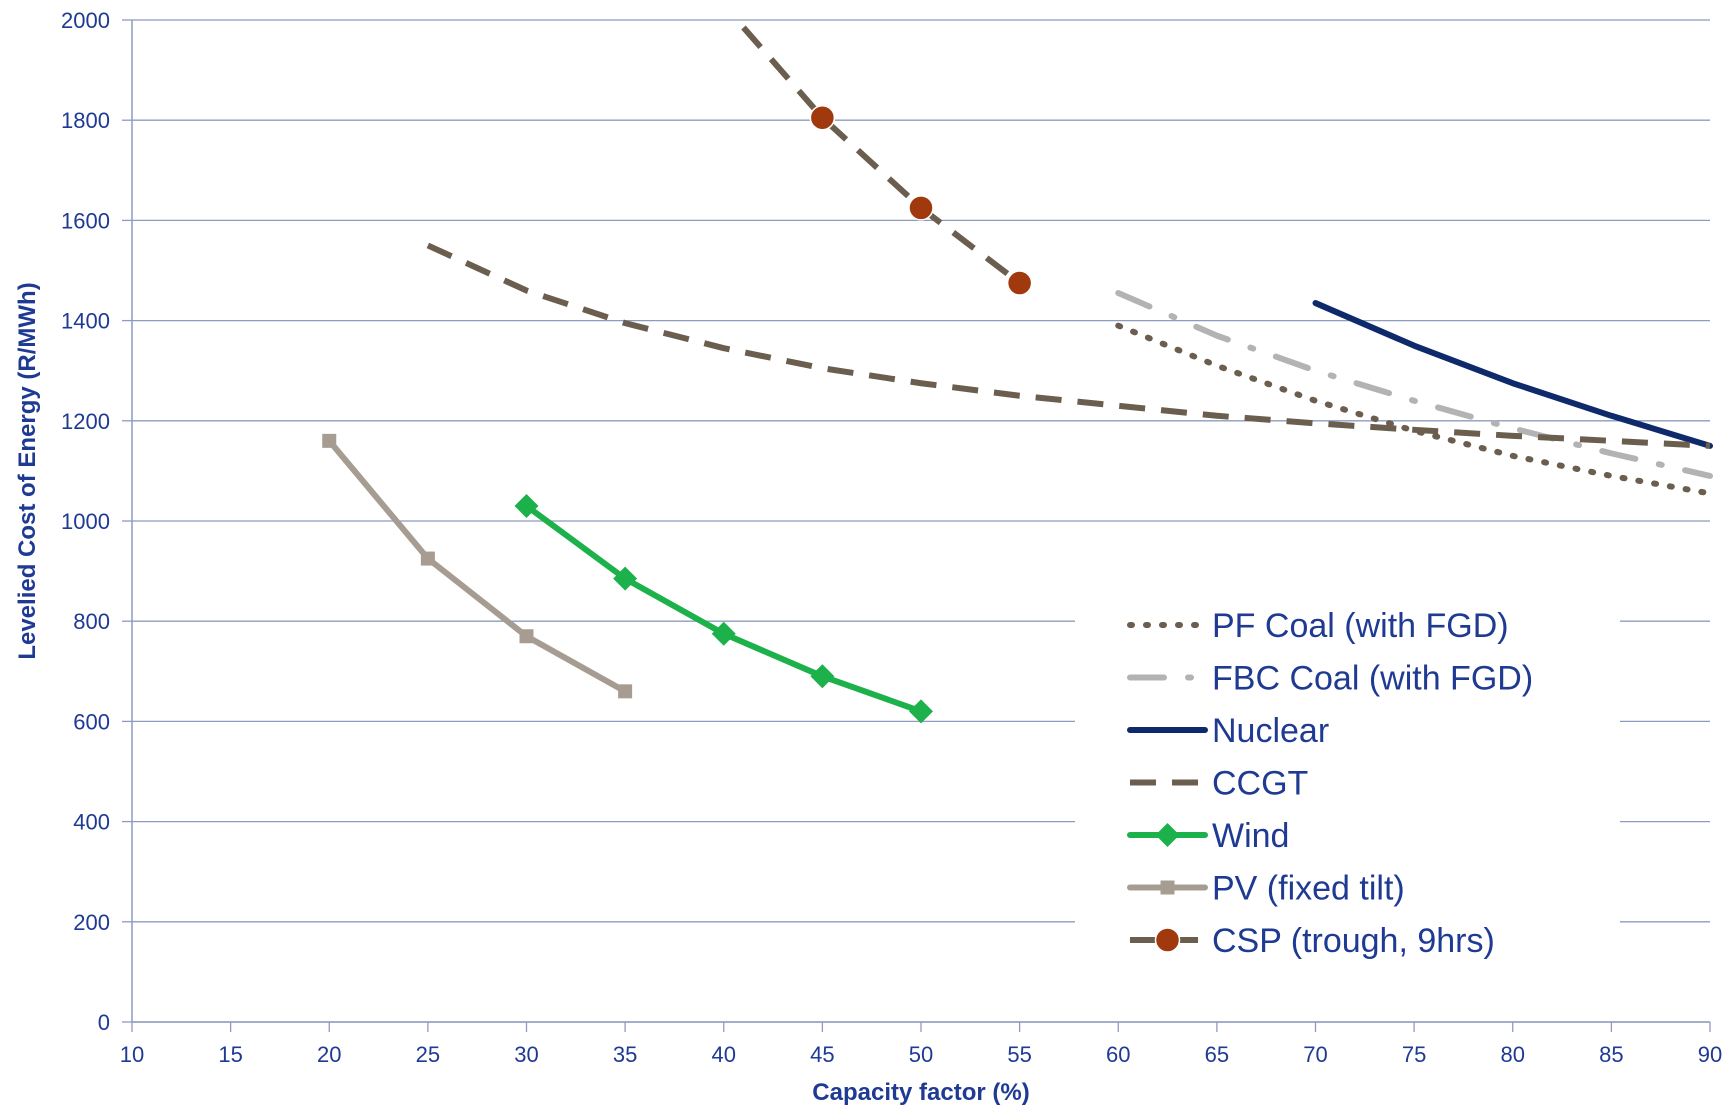 The width and height of the screenshot is (1736, 1105). What do you see at coordinates (1019, 1054) in the screenshot?
I see `x-tick-label: 55` at bounding box center [1019, 1054].